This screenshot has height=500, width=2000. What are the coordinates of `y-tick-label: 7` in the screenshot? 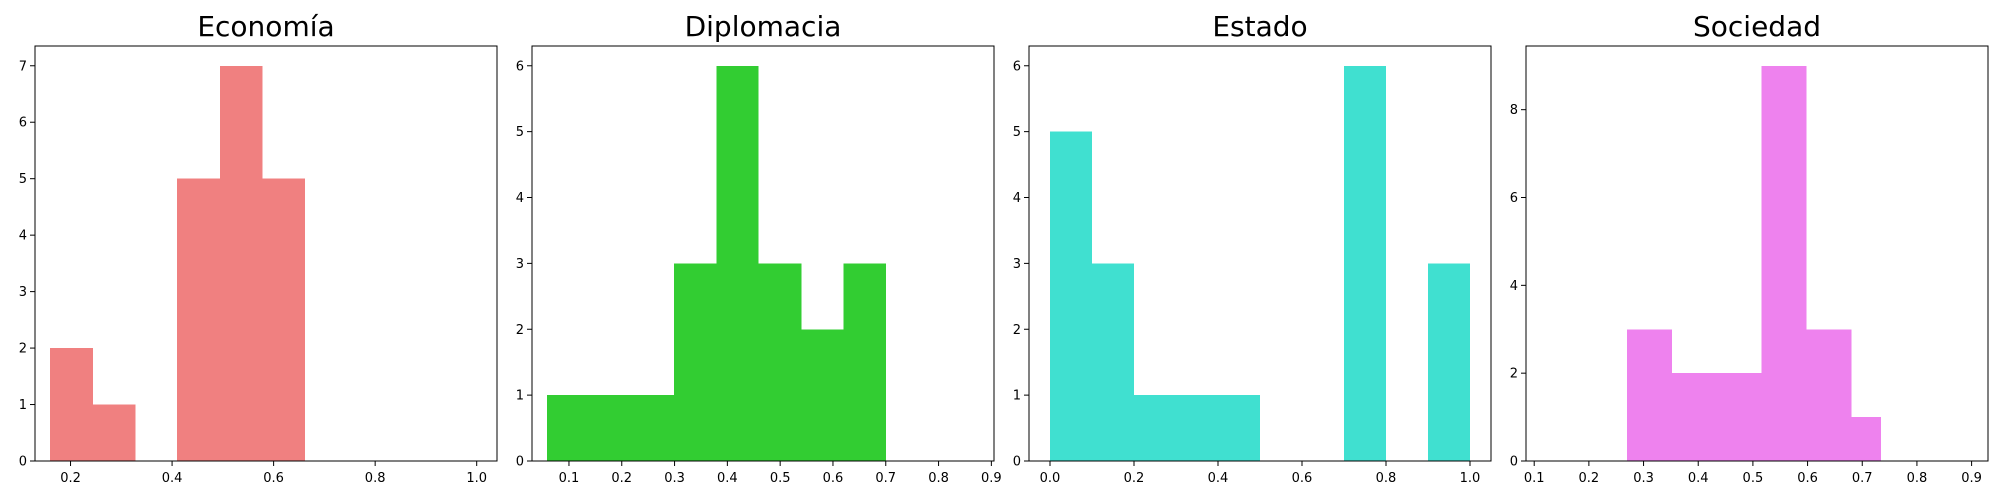 It's located at (23, 66).